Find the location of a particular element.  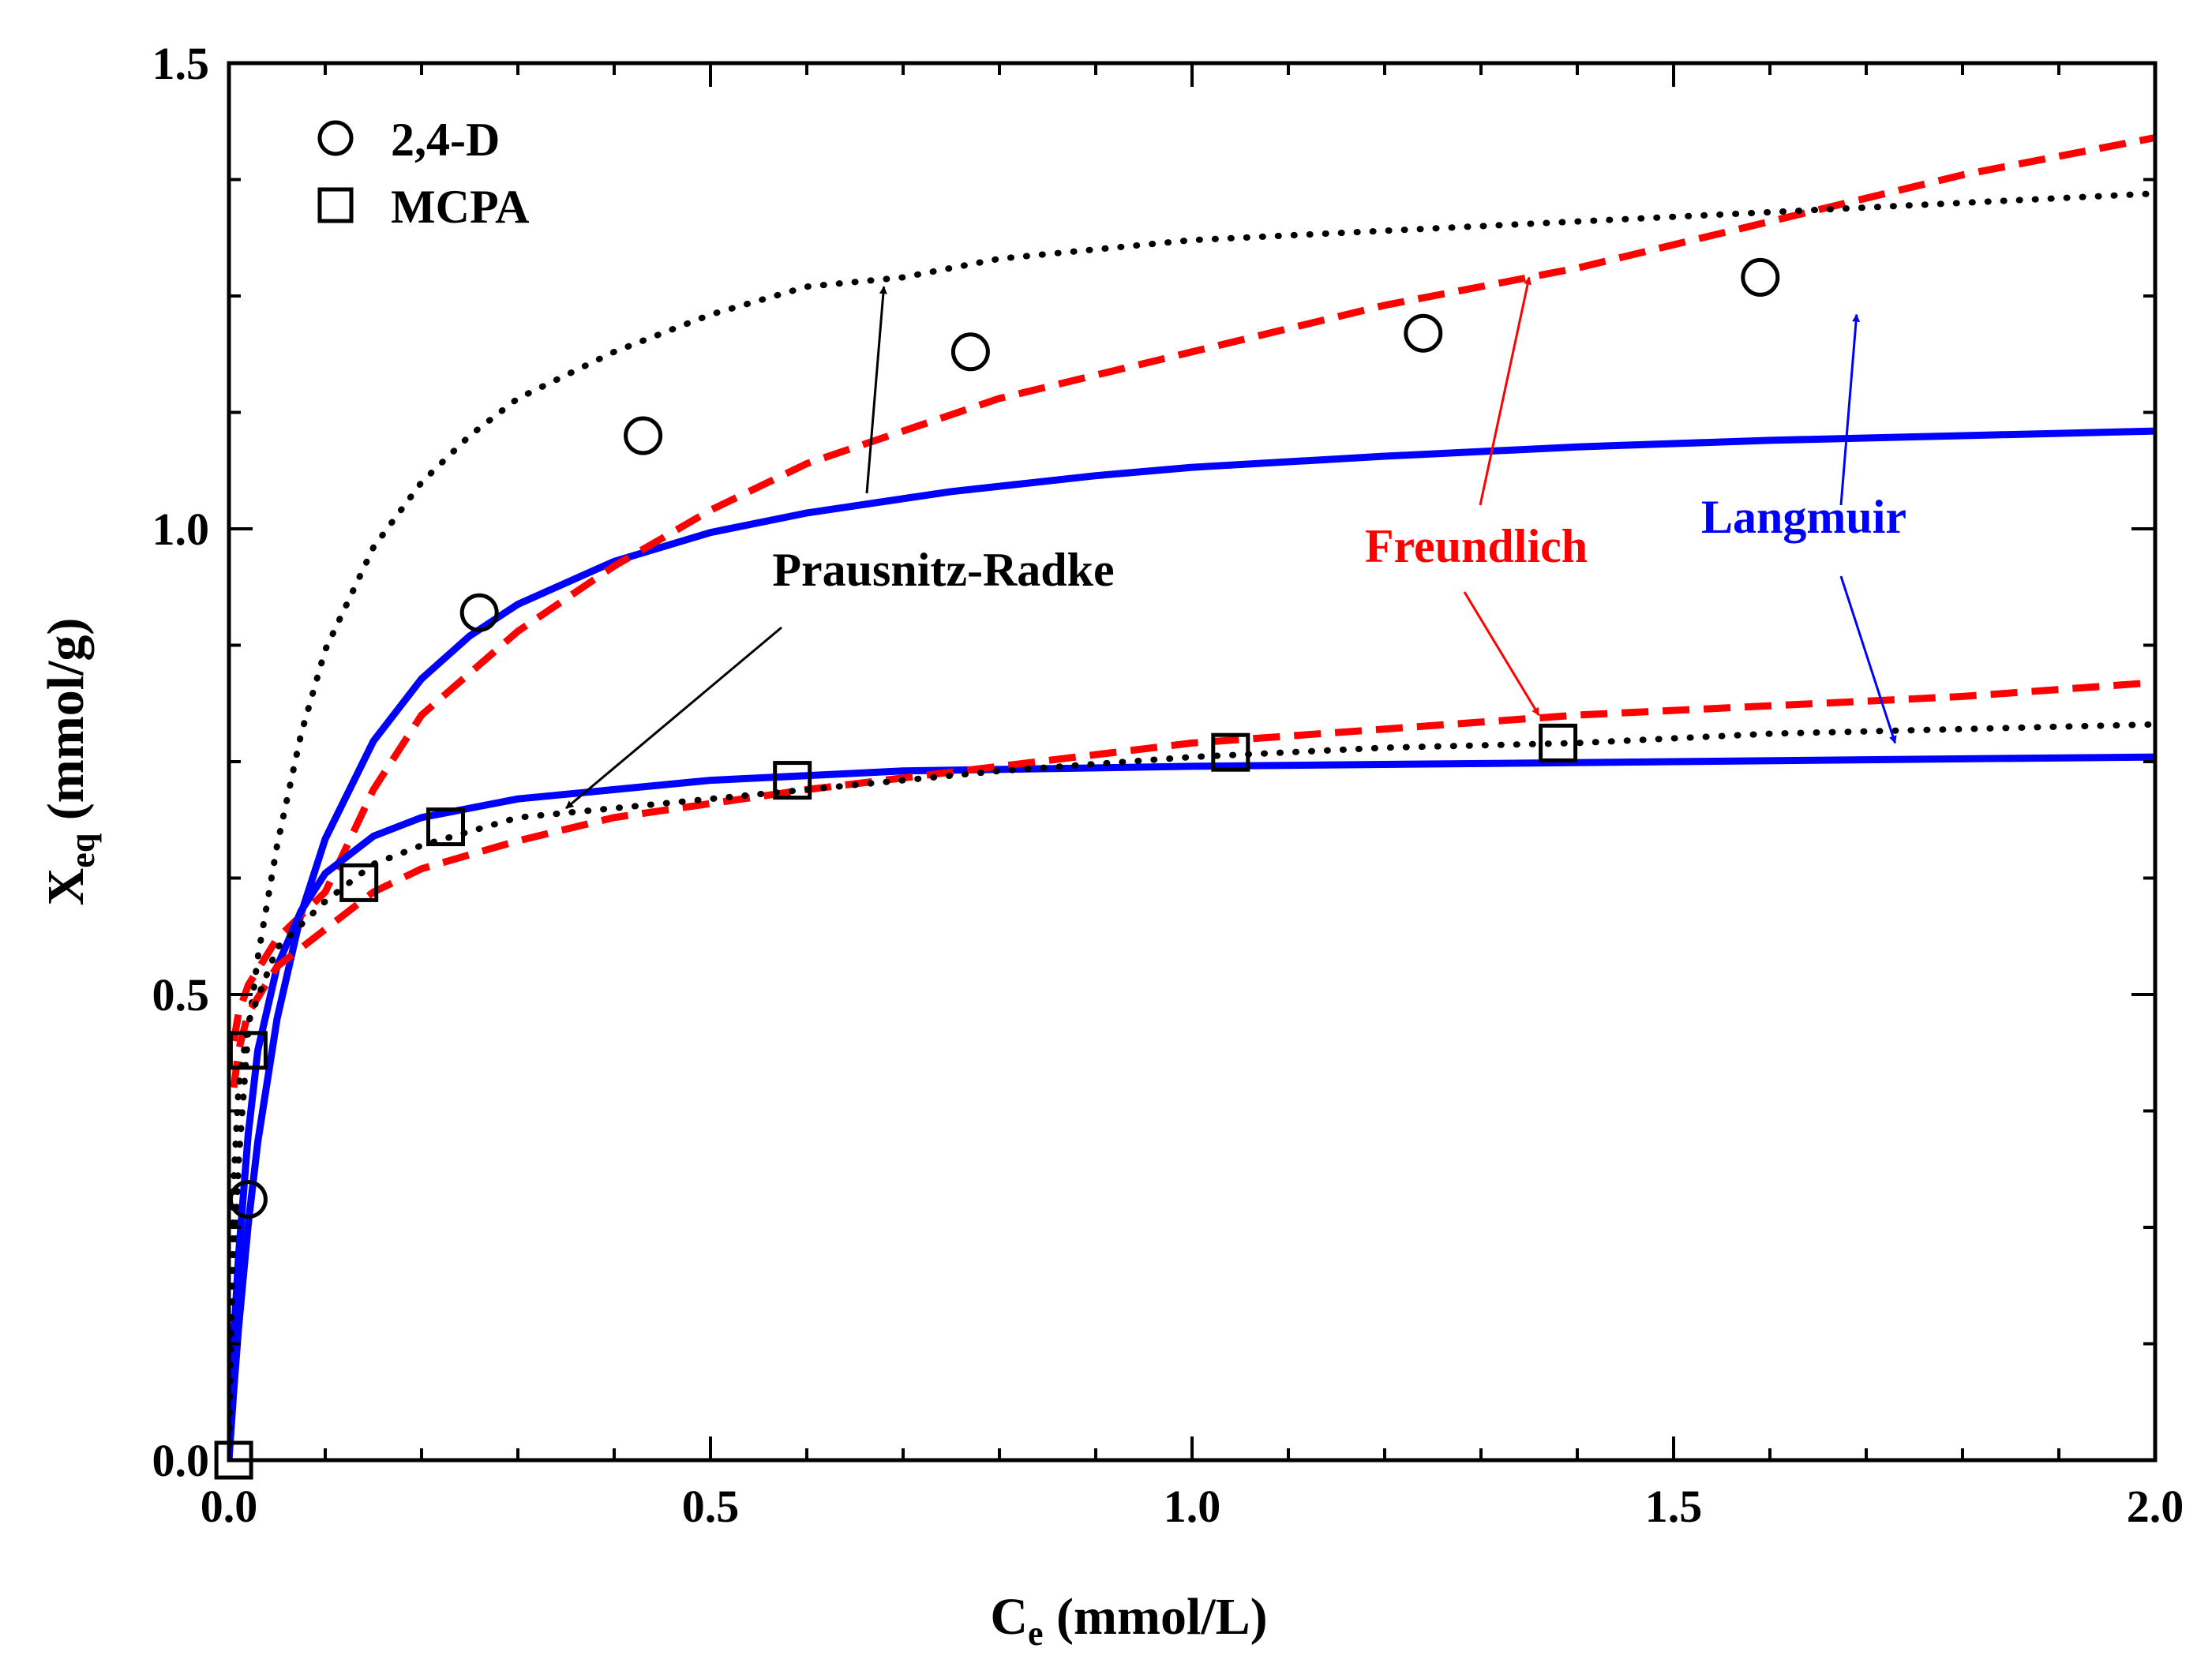

legend: 2,4-D MCPA is located at coordinates (423, 173).